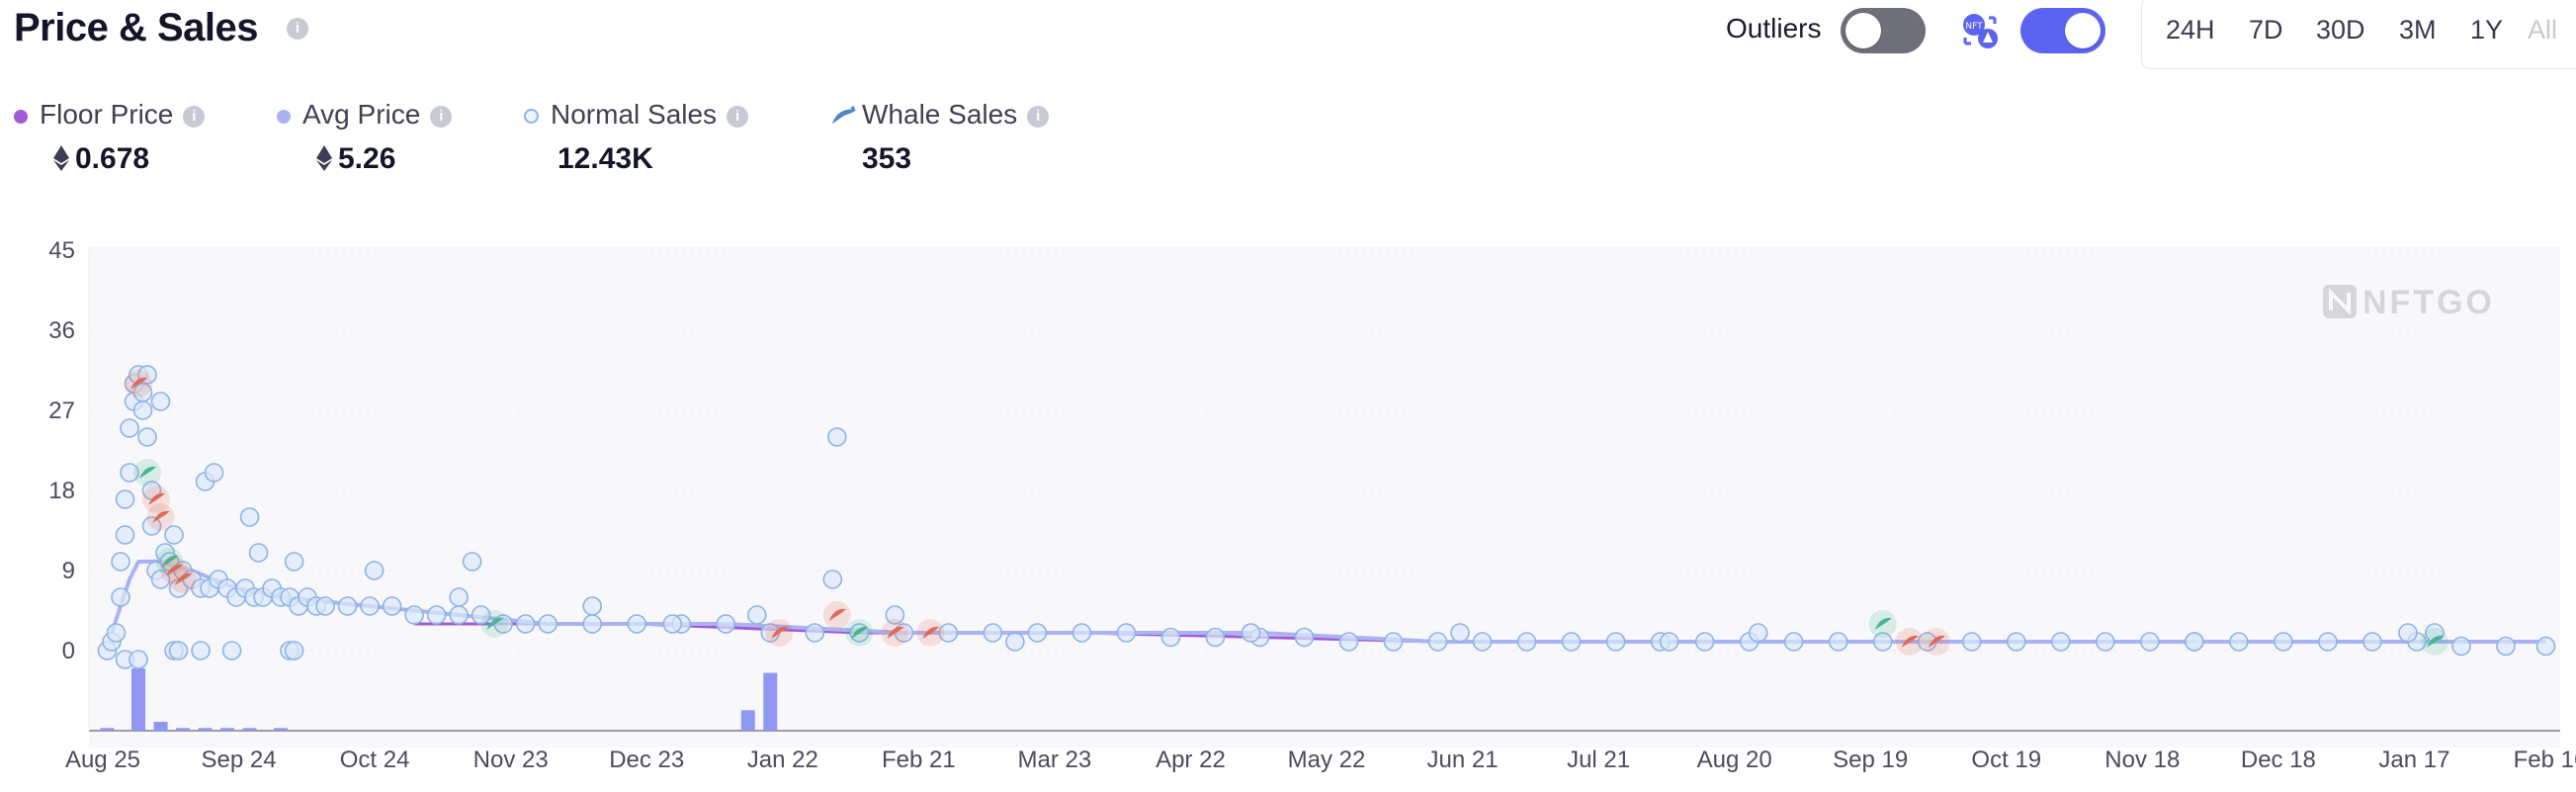  What do you see at coordinates (646, 760) in the screenshot?
I see `x-tick-label: Dec 23` at bounding box center [646, 760].